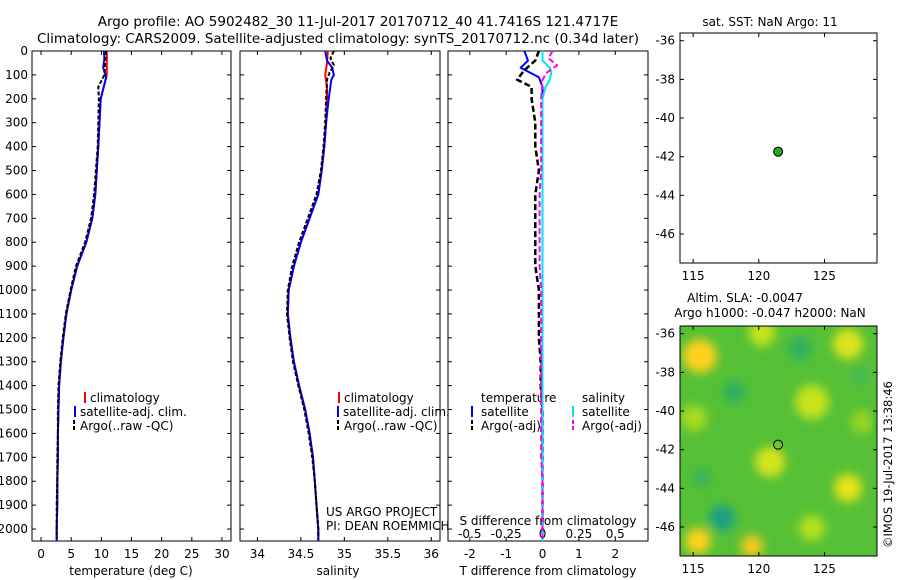  I want to click on x-tick-label: 34, so click(257, 554).